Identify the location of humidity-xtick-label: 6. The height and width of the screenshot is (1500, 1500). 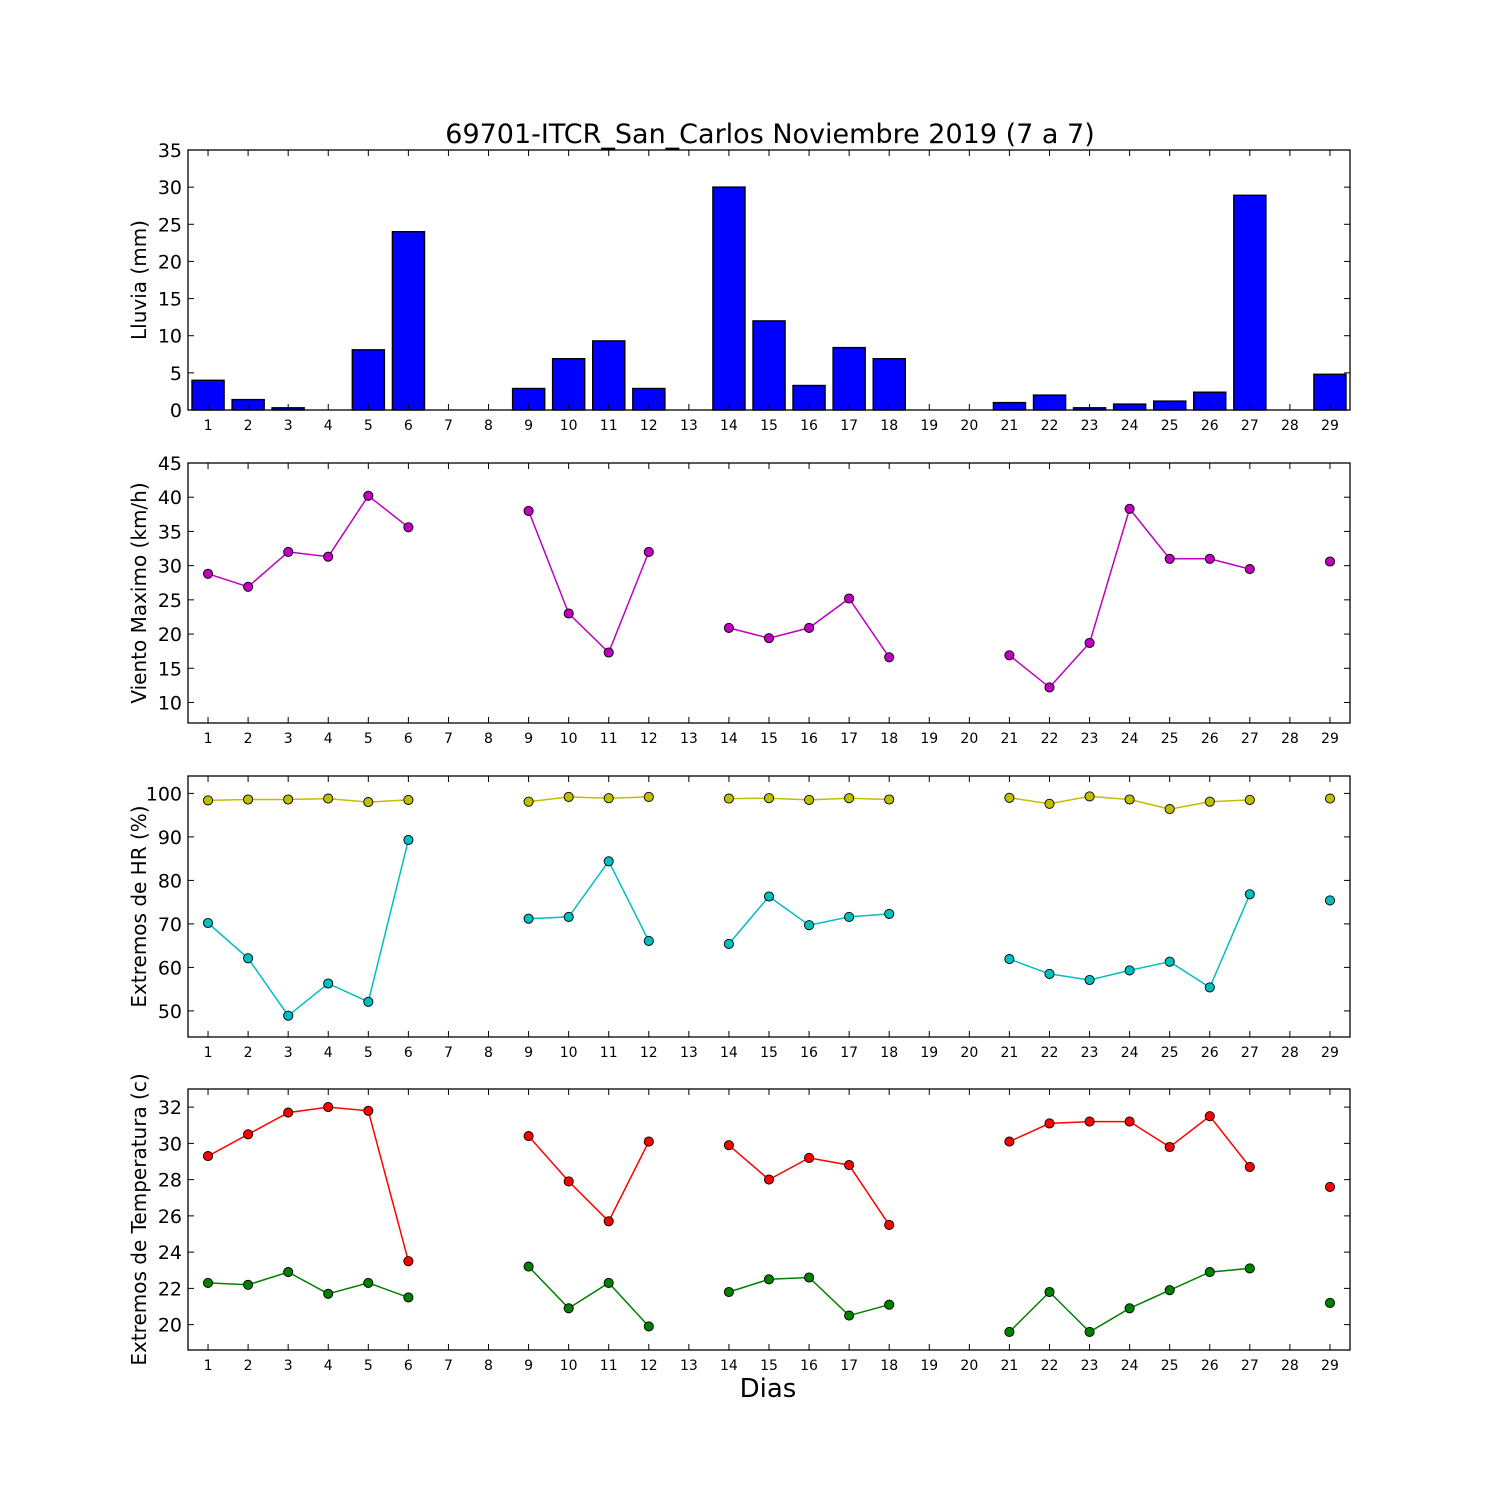
(408, 1053).